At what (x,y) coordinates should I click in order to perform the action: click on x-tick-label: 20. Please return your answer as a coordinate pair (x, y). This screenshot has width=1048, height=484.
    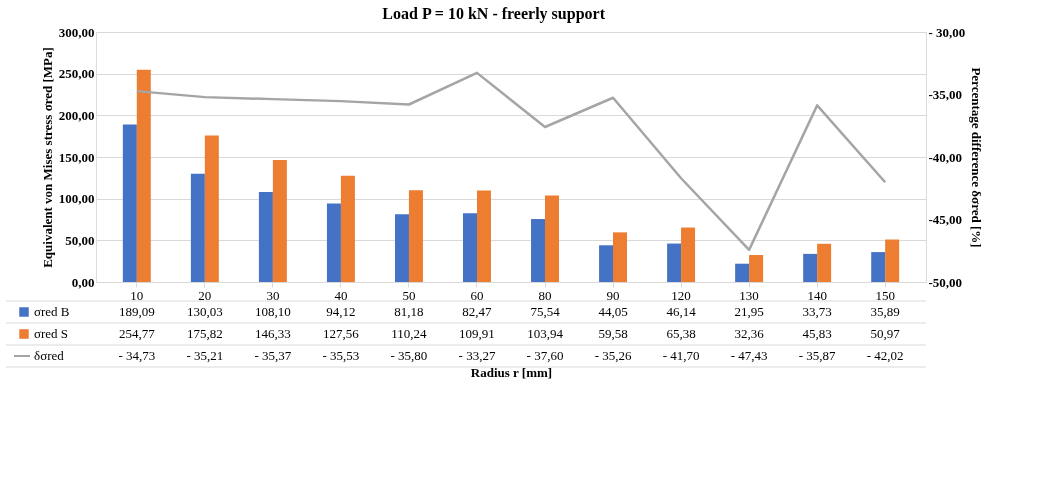
    Looking at the image, I should click on (205, 295).